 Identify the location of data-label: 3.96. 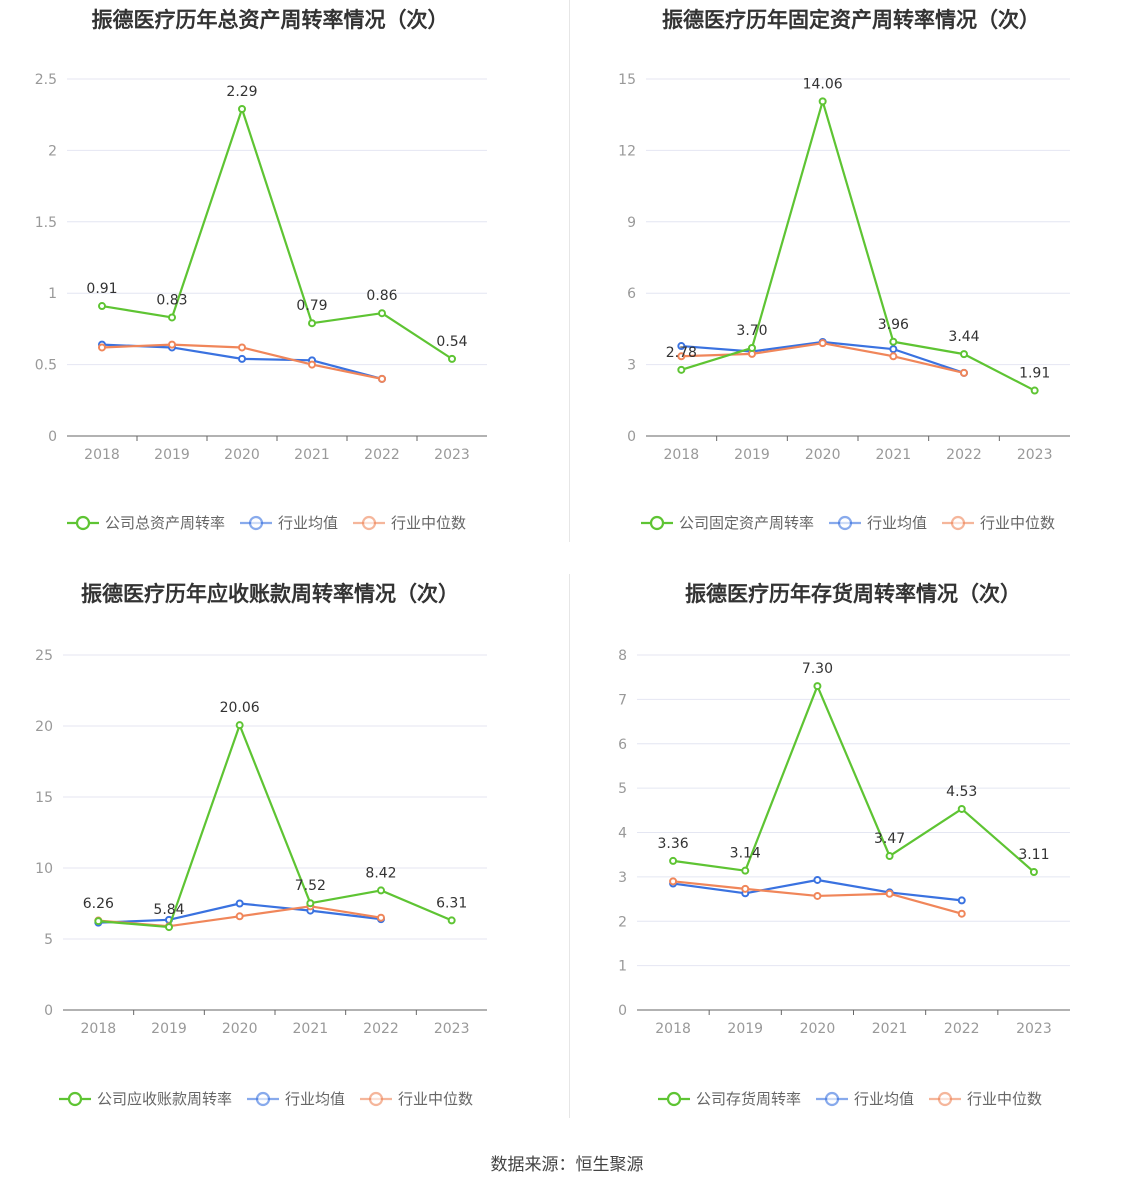
(893, 325).